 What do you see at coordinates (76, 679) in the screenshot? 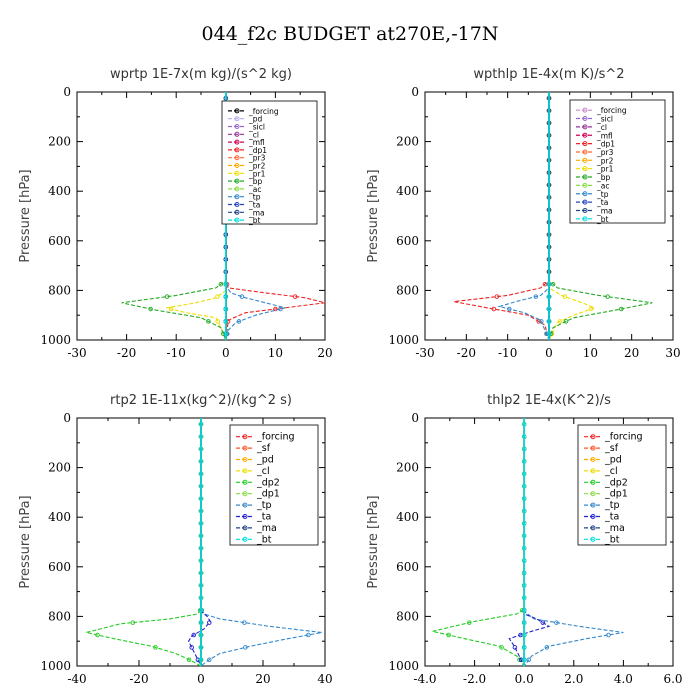
I see `x-tick-label: -40` at bounding box center [76, 679].